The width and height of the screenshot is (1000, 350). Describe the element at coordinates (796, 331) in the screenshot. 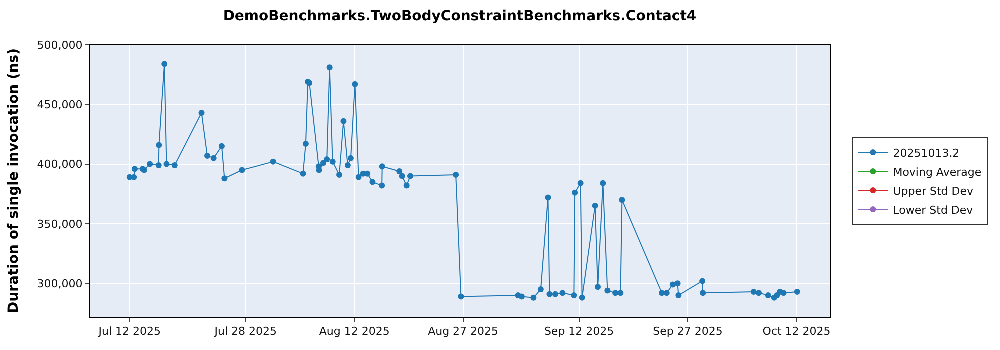

I see `x-tick-label: Oct 12 2025` at that location.